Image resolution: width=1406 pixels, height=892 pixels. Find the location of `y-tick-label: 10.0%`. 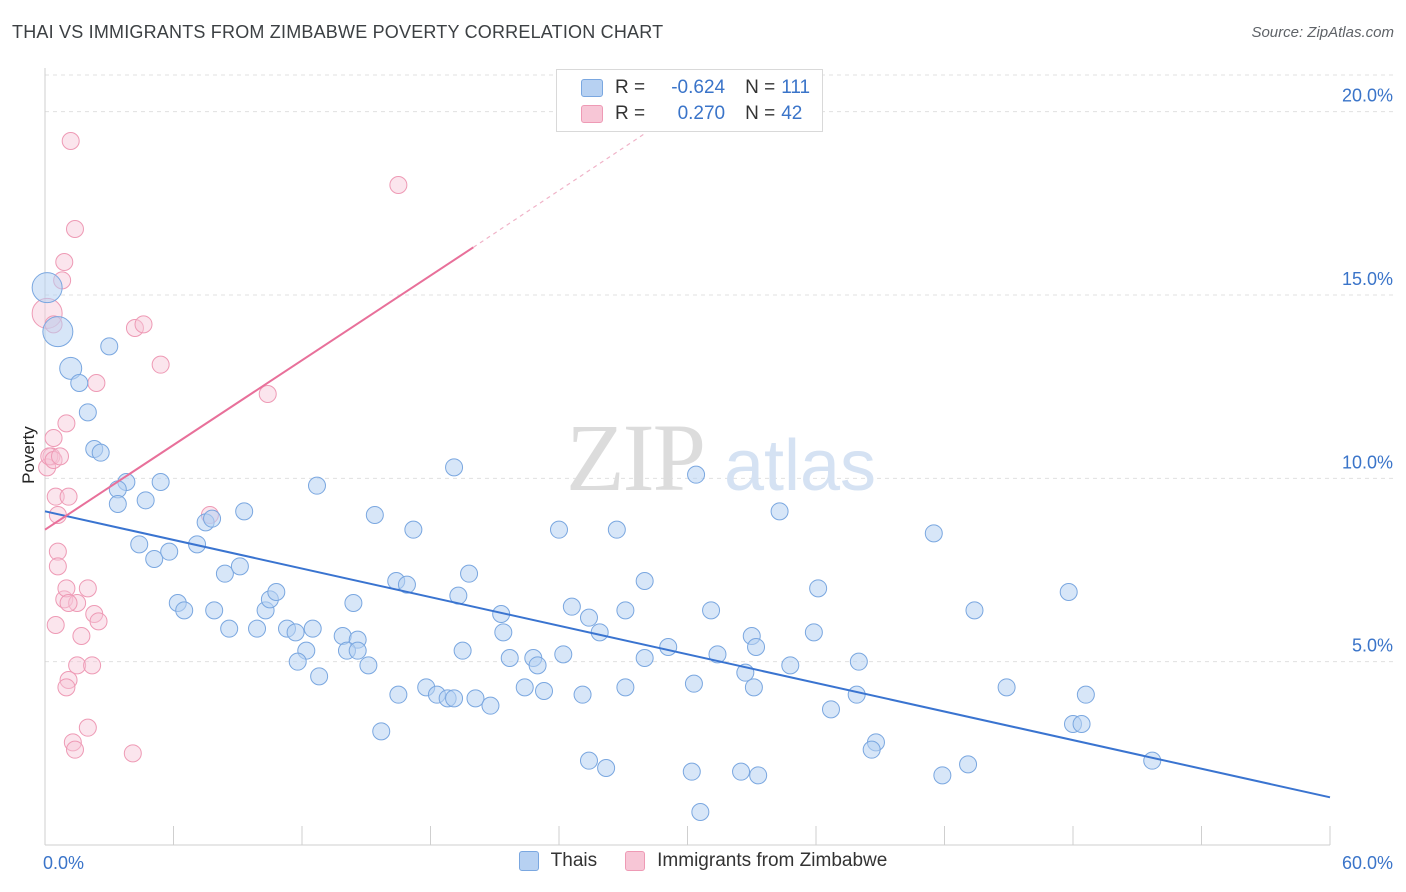

y-tick-label: 10.0% is located at coordinates (1367, 462).